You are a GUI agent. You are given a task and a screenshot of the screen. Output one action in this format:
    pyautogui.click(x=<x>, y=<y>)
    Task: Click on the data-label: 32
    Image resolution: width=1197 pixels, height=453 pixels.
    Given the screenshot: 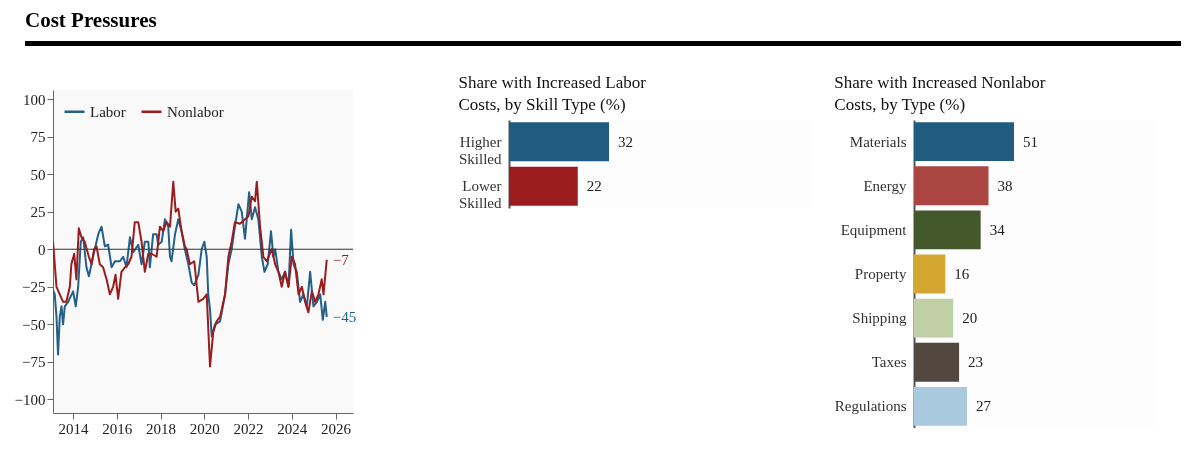 What is the action you would take?
    pyautogui.click(x=625, y=141)
    